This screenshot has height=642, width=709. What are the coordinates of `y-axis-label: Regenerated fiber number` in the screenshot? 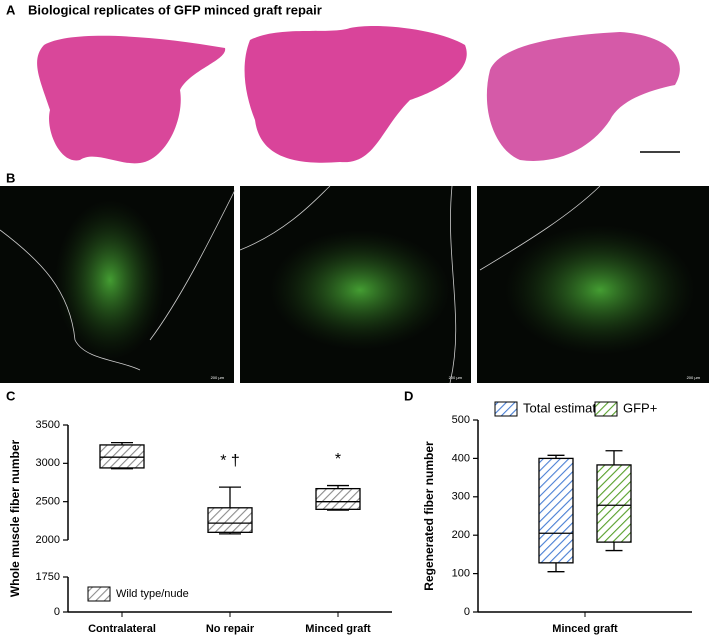 It's located at (429, 516).